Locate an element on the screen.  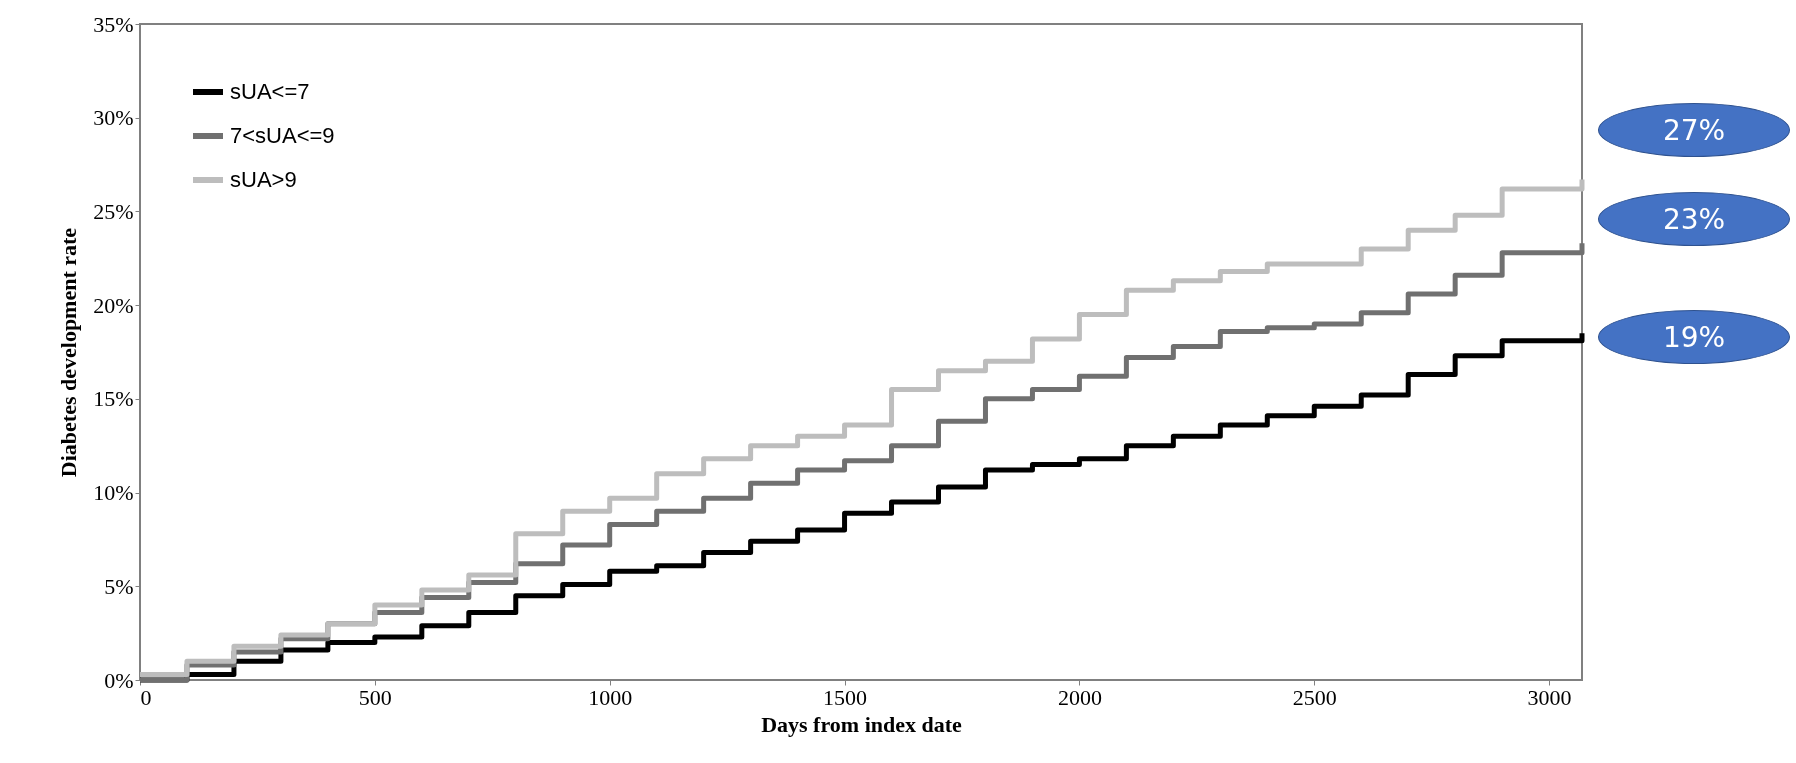
y-tick-label: 0% is located at coordinates (119, 680).